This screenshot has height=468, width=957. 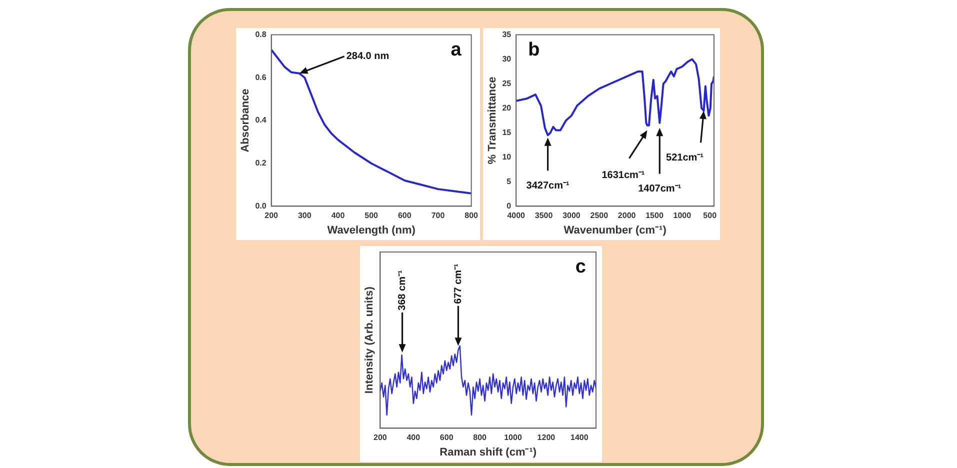 What do you see at coordinates (261, 77) in the screenshot?
I see `y-tick-label: 0.6` at bounding box center [261, 77].